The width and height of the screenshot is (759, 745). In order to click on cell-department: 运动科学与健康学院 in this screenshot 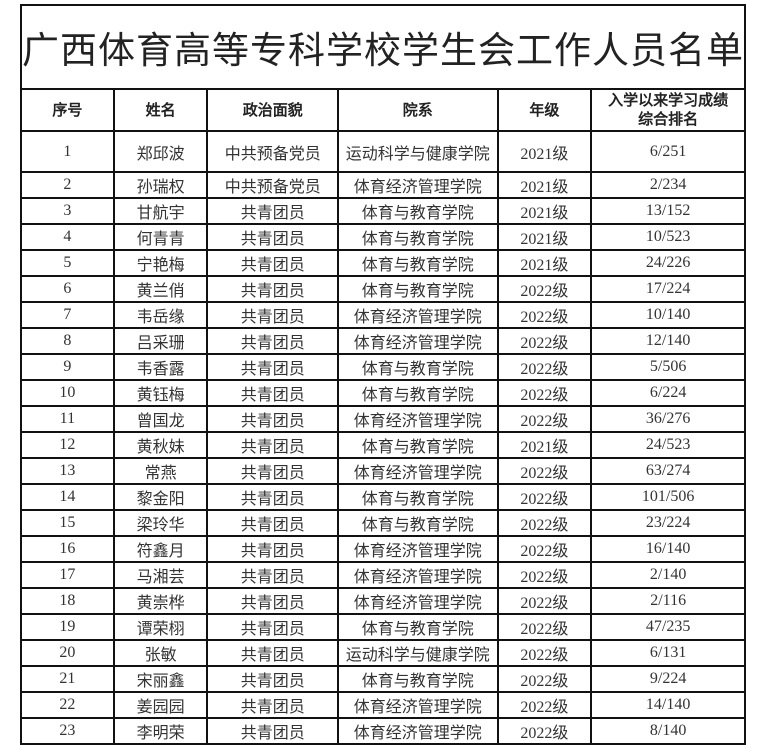, I will do `click(418, 653)`.